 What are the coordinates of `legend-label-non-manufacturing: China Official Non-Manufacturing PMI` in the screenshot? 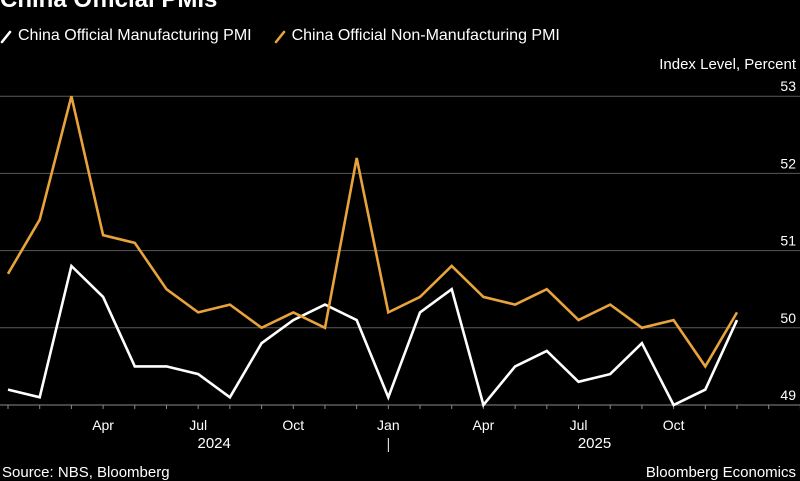 It's located at (425, 35).